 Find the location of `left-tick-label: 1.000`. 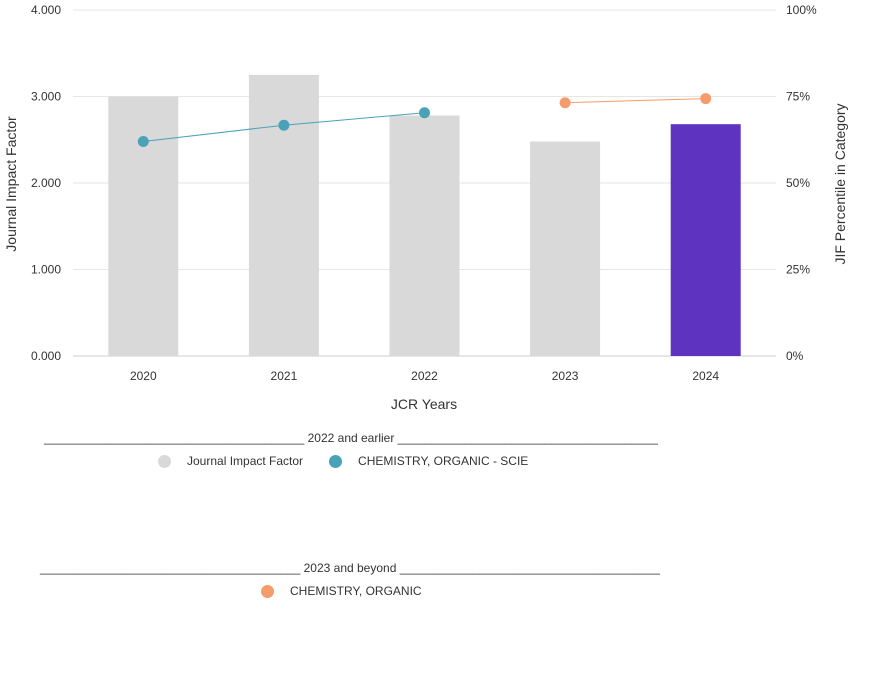

left-tick-label: 1.000 is located at coordinates (46, 270).